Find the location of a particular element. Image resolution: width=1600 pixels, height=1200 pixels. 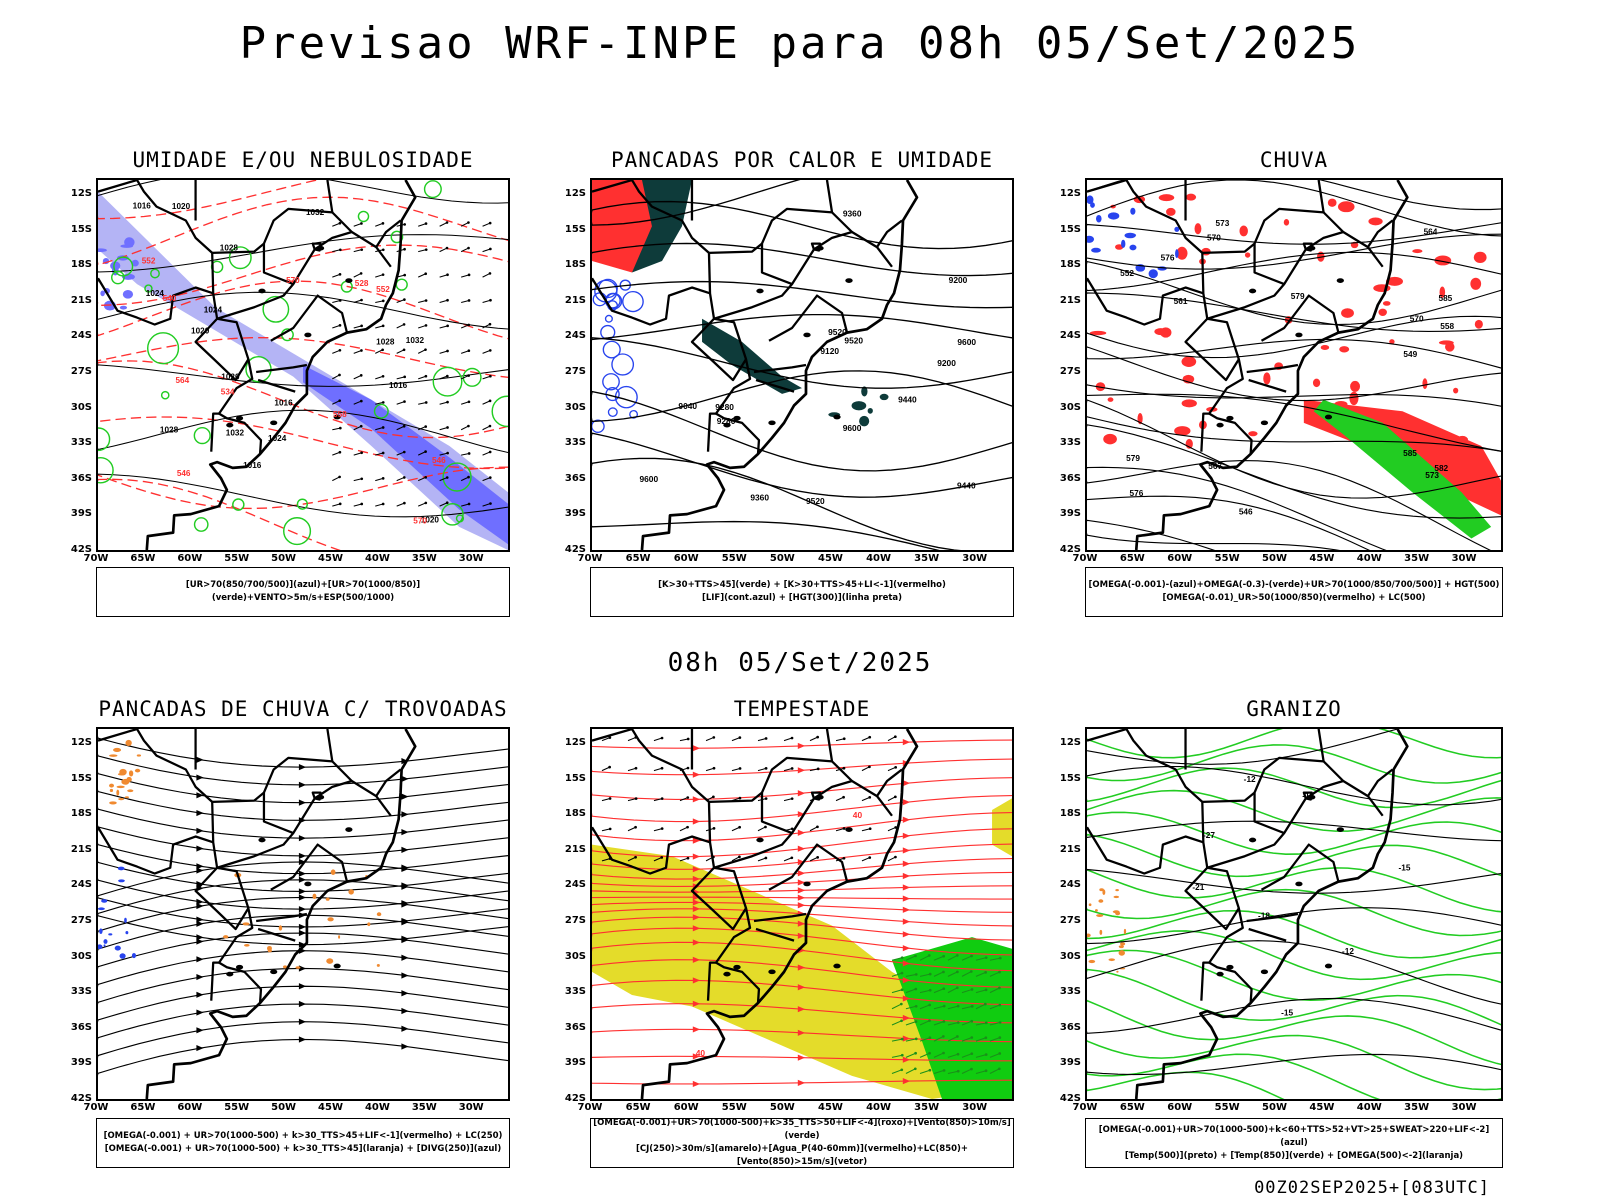

temp850-line is located at coordinates (1294, 1076).